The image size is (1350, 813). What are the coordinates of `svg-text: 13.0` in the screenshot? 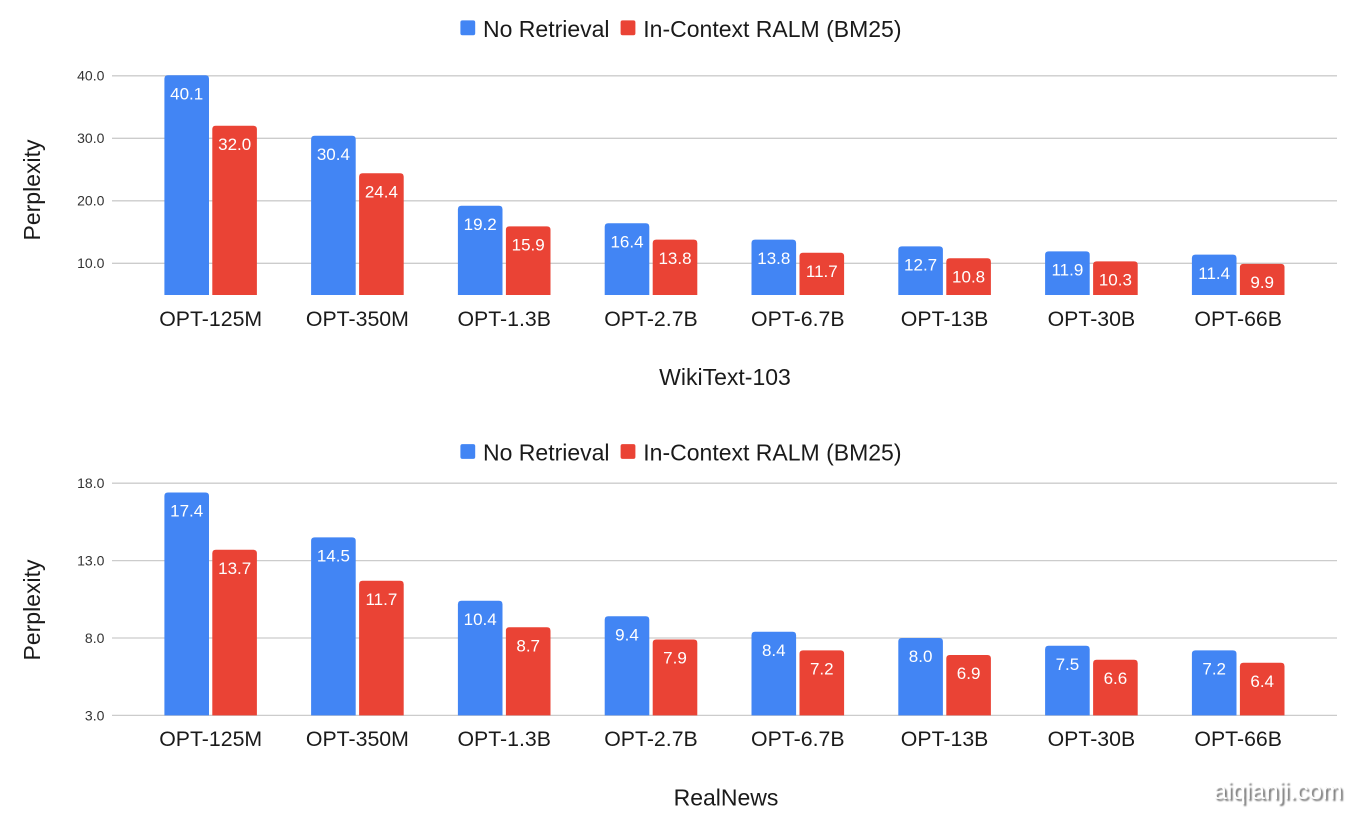 It's located at (90, 561).